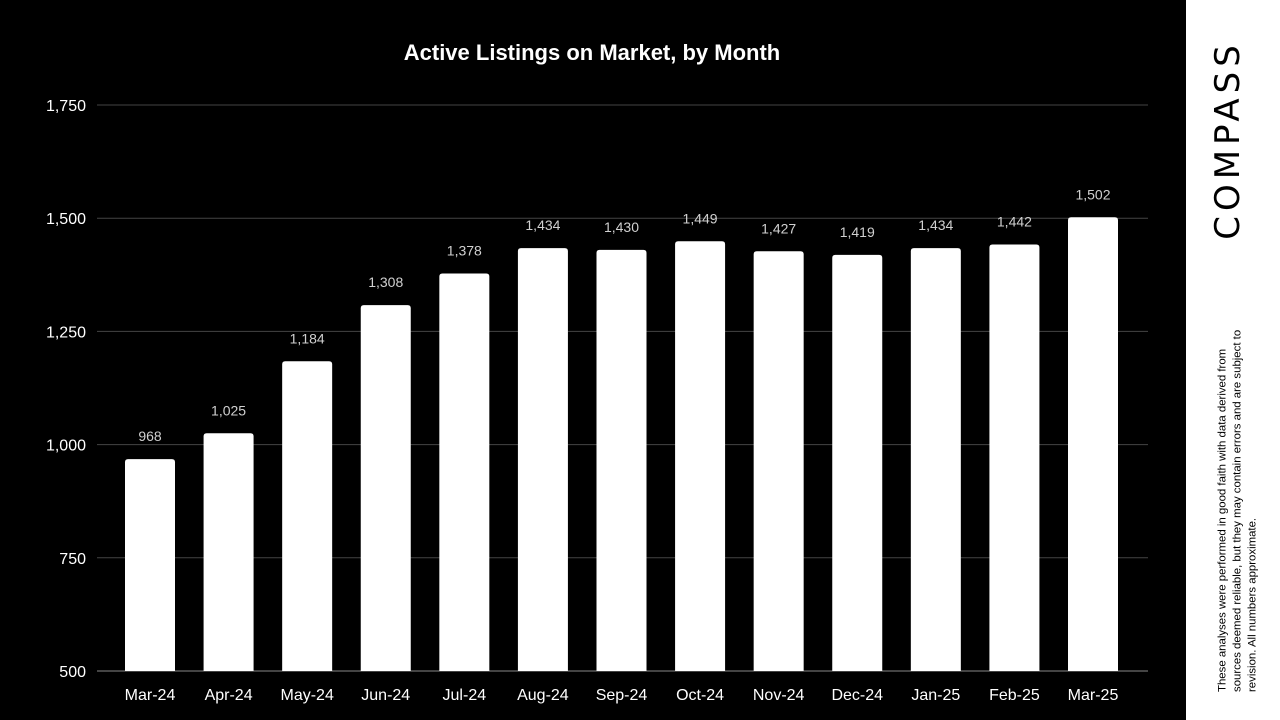 This screenshot has width=1280, height=720. I want to click on x-tick-label: Jul-24, so click(465, 695).